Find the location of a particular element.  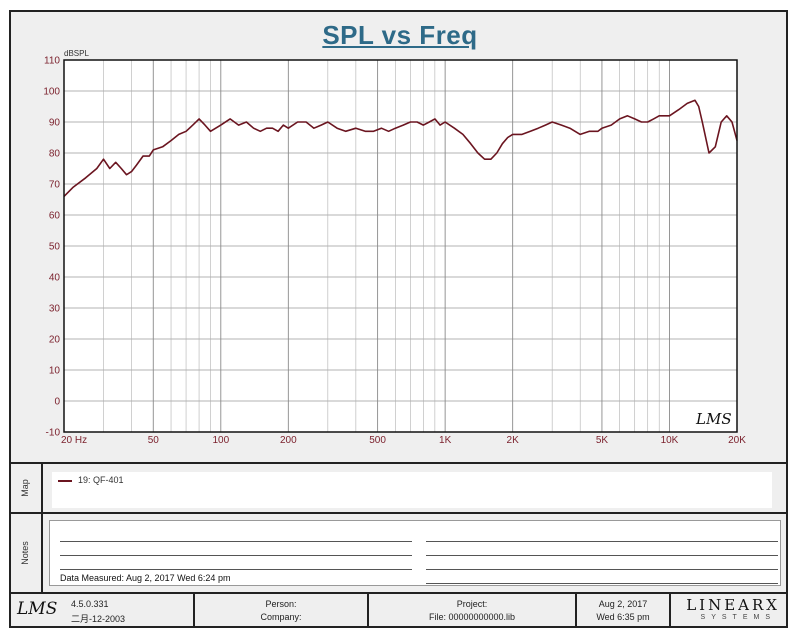

build-date: 二月-12-2003 is located at coordinates (98, 619).